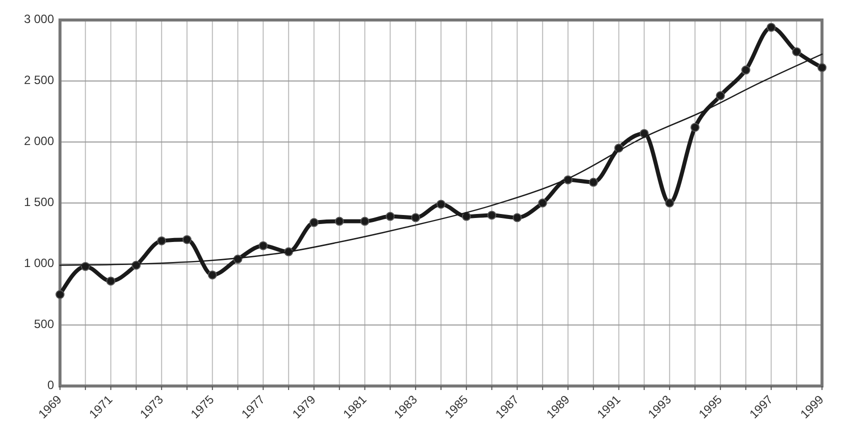 This screenshot has width=846, height=434. I want to click on y-tick-label: 2 000, so click(39, 141).